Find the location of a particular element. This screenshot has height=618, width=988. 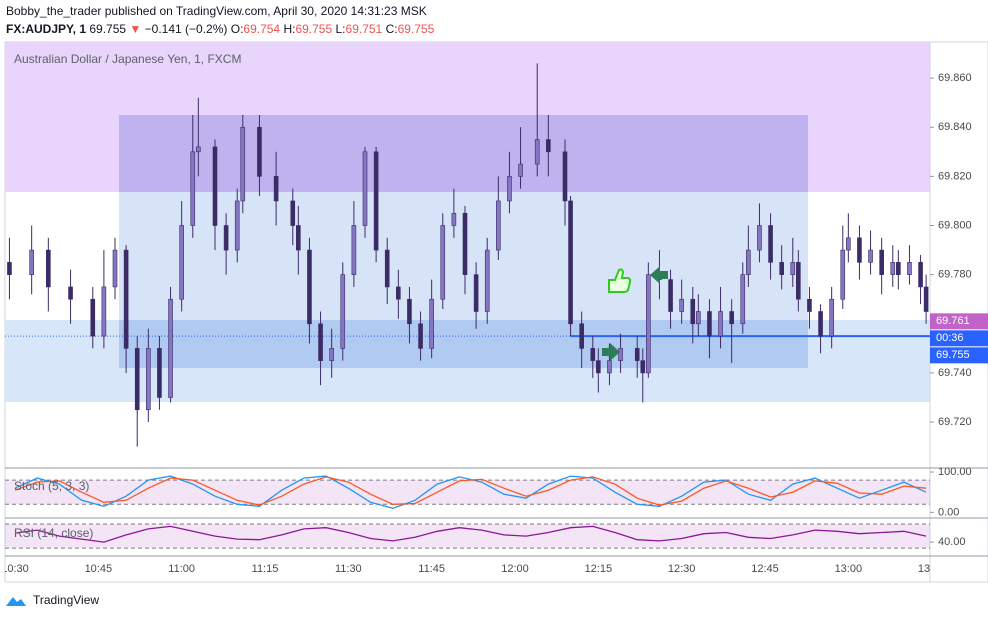

range-bottom is located at coordinates (463, 344).